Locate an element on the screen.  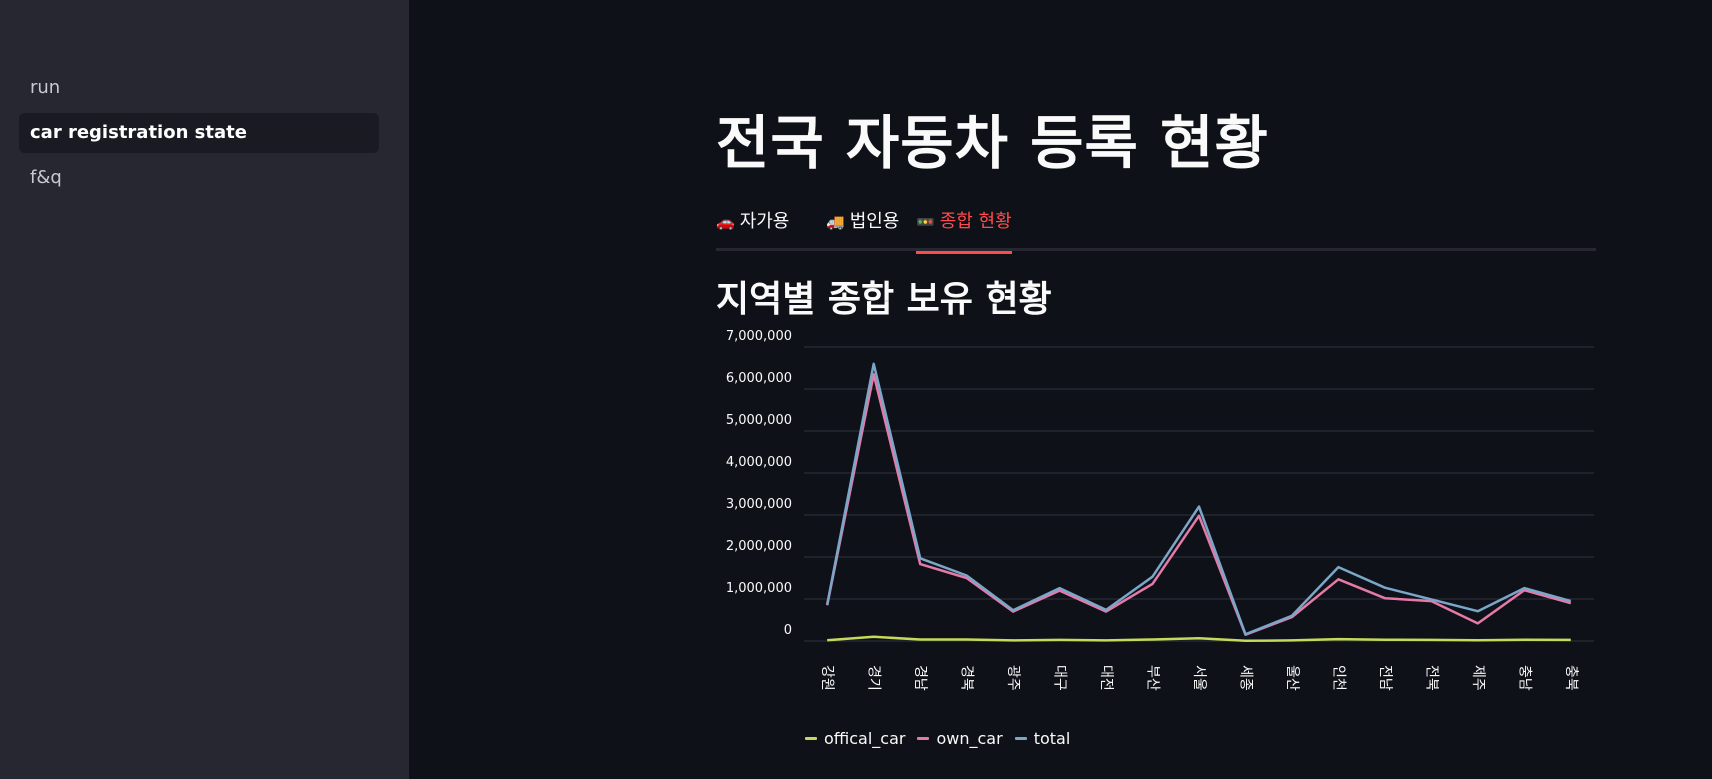
y-tick-label: 1,000,000 is located at coordinates (759, 588).